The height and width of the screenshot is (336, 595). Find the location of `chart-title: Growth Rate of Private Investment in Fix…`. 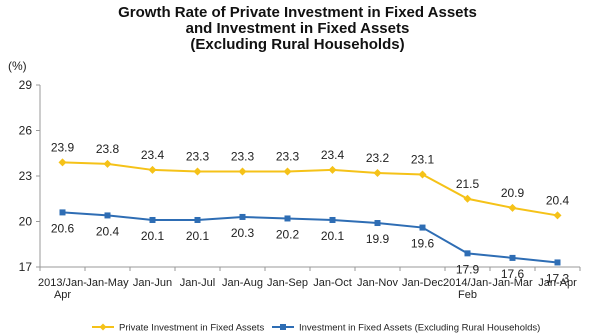

chart-title: Growth Rate of Private Investment in Fix… is located at coordinates (297, 29).